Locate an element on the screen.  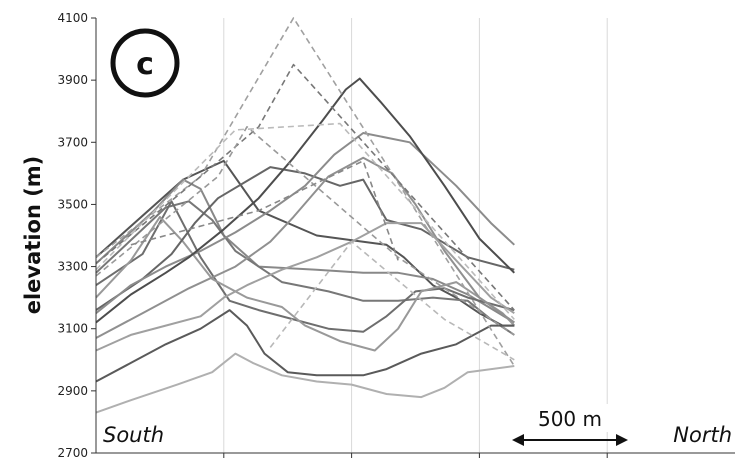
y-axis-label: elevation (m) is located at coordinates (33, 235).